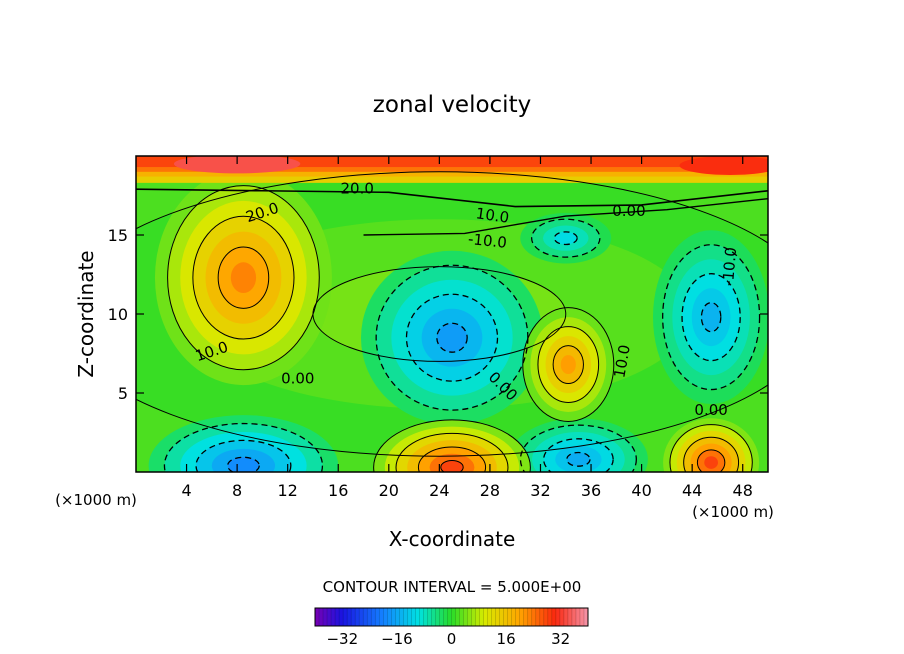 This screenshot has width=904, height=654. I want to click on x-tick-label: 40, so click(641, 490).